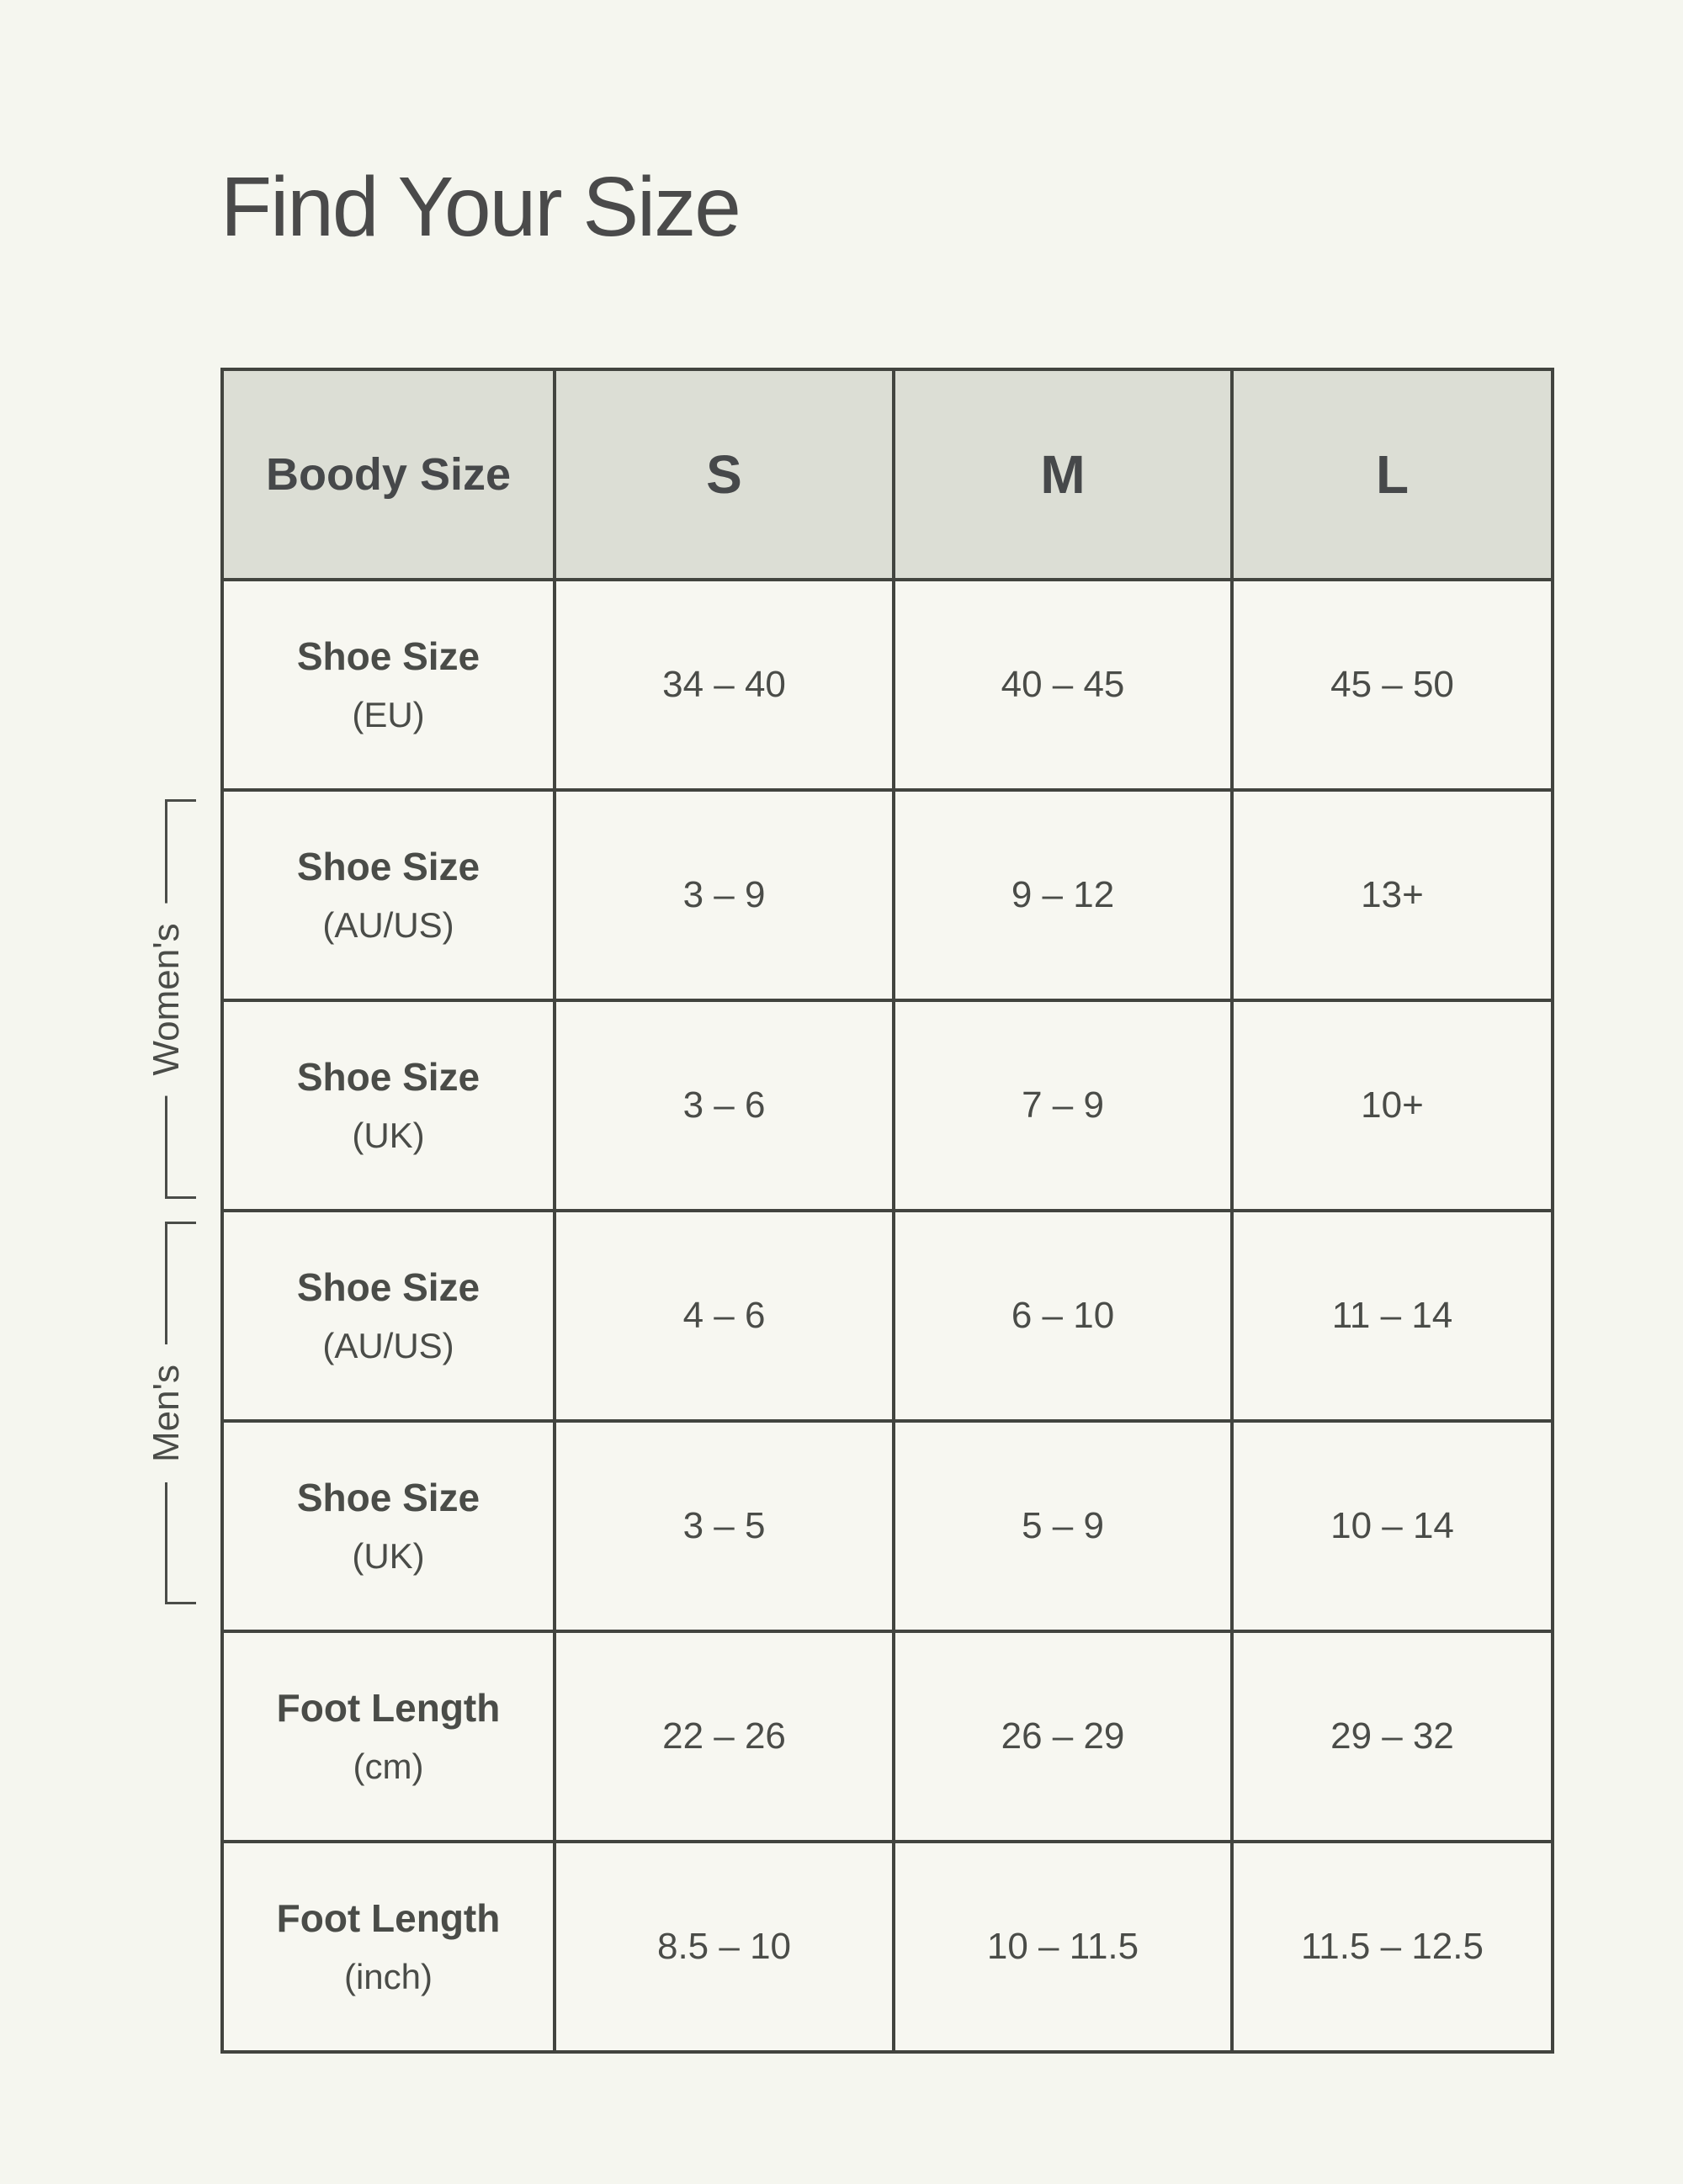 Image resolution: width=1683 pixels, height=2184 pixels. I want to click on value-cell: 10+, so click(1392, 1105).